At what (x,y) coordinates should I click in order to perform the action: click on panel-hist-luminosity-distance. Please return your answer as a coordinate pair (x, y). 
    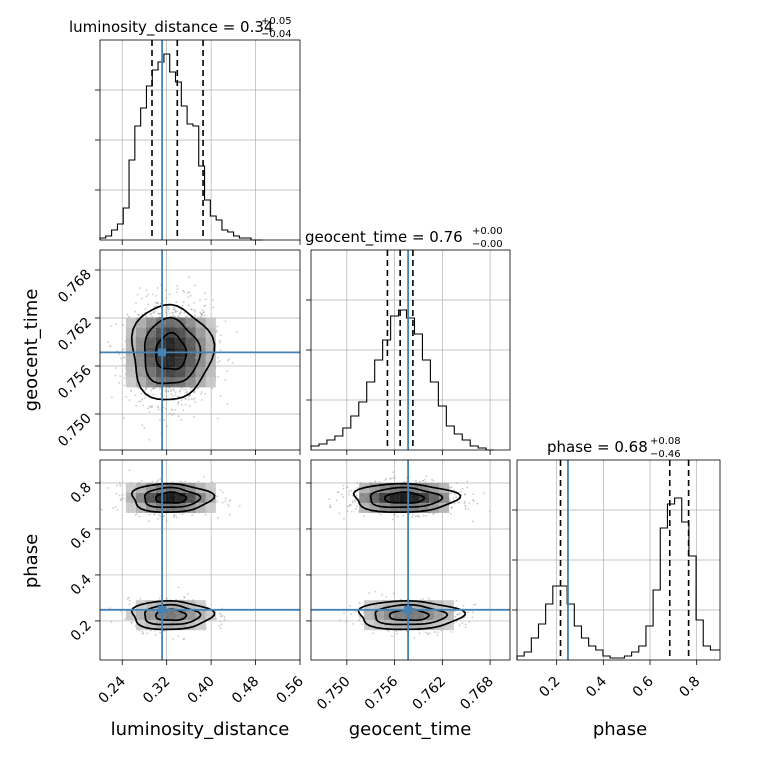
    Looking at the image, I should click on (198, 142).